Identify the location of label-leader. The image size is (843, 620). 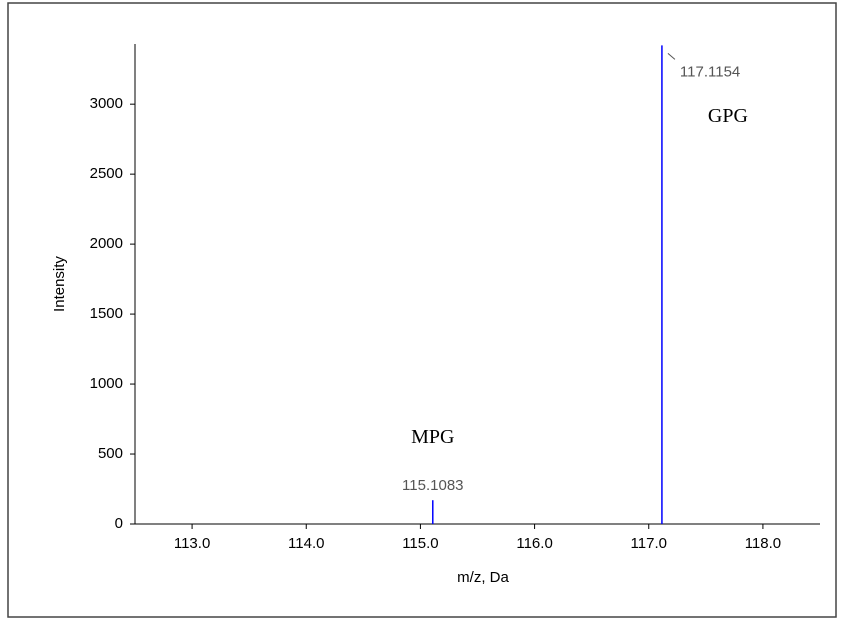
(671, 56).